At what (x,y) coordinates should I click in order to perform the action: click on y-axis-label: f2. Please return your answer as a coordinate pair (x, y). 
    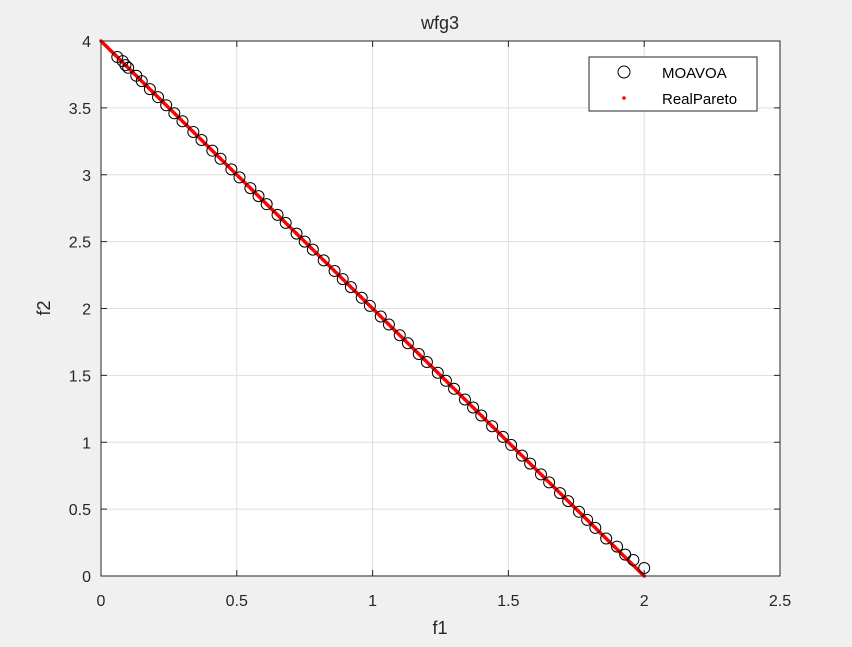
    Looking at the image, I should click on (44, 307).